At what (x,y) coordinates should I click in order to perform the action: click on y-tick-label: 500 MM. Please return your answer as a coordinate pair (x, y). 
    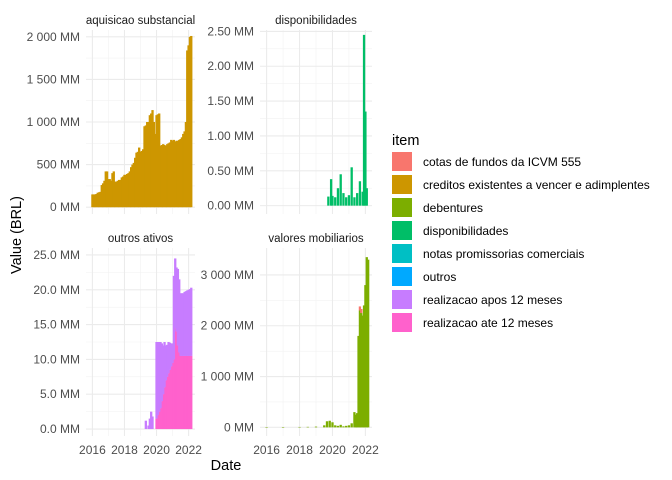
    Looking at the image, I should click on (58, 165).